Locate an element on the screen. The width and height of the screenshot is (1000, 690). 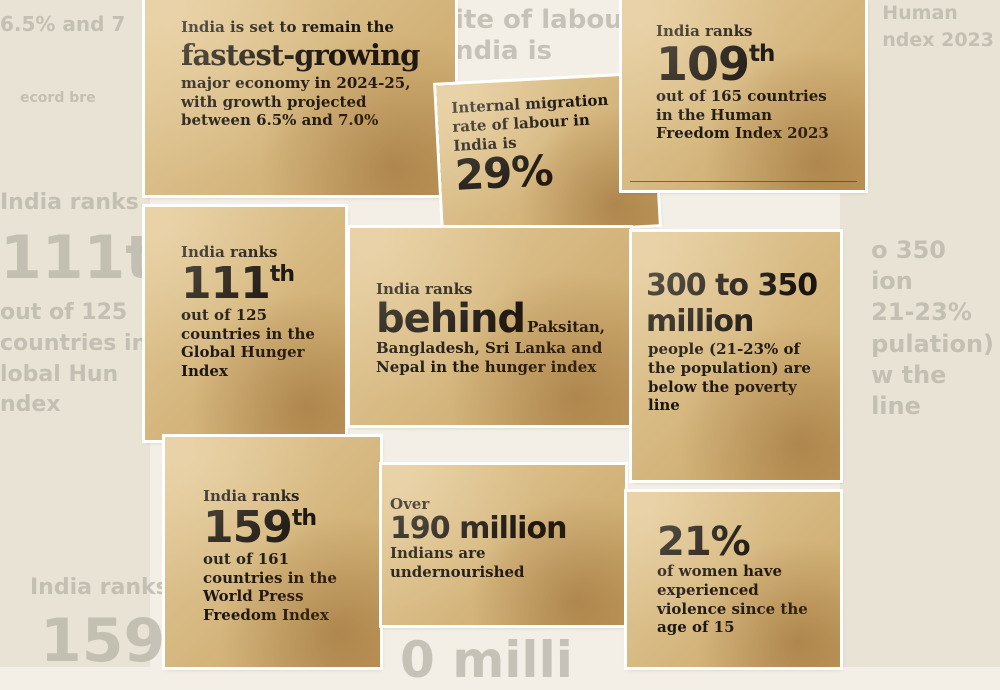
background-text: 159 is located at coordinates (103, 641).